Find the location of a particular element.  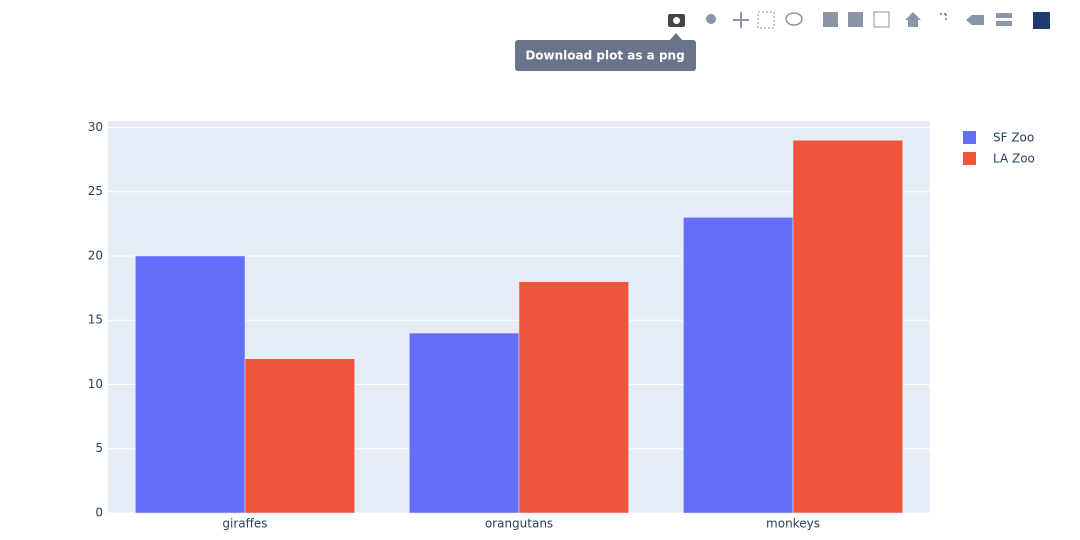

lasso-button is located at coordinates (794, 19).